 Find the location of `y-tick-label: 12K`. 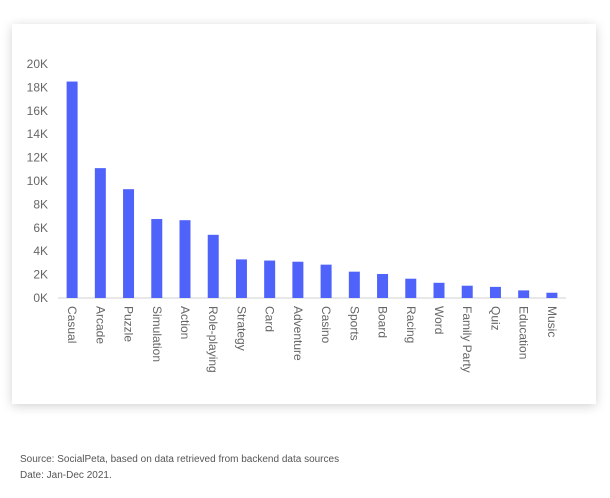

y-tick-label: 12K is located at coordinates (37, 158).